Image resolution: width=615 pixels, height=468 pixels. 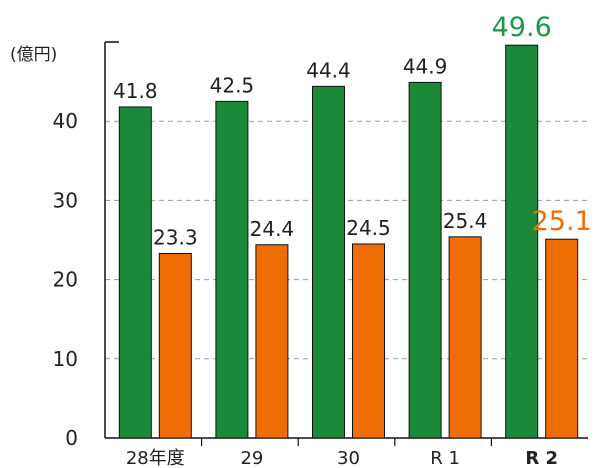 What do you see at coordinates (425, 66) in the screenshot?
I see `data-label: 44.9` at bounding box center [425, 66].